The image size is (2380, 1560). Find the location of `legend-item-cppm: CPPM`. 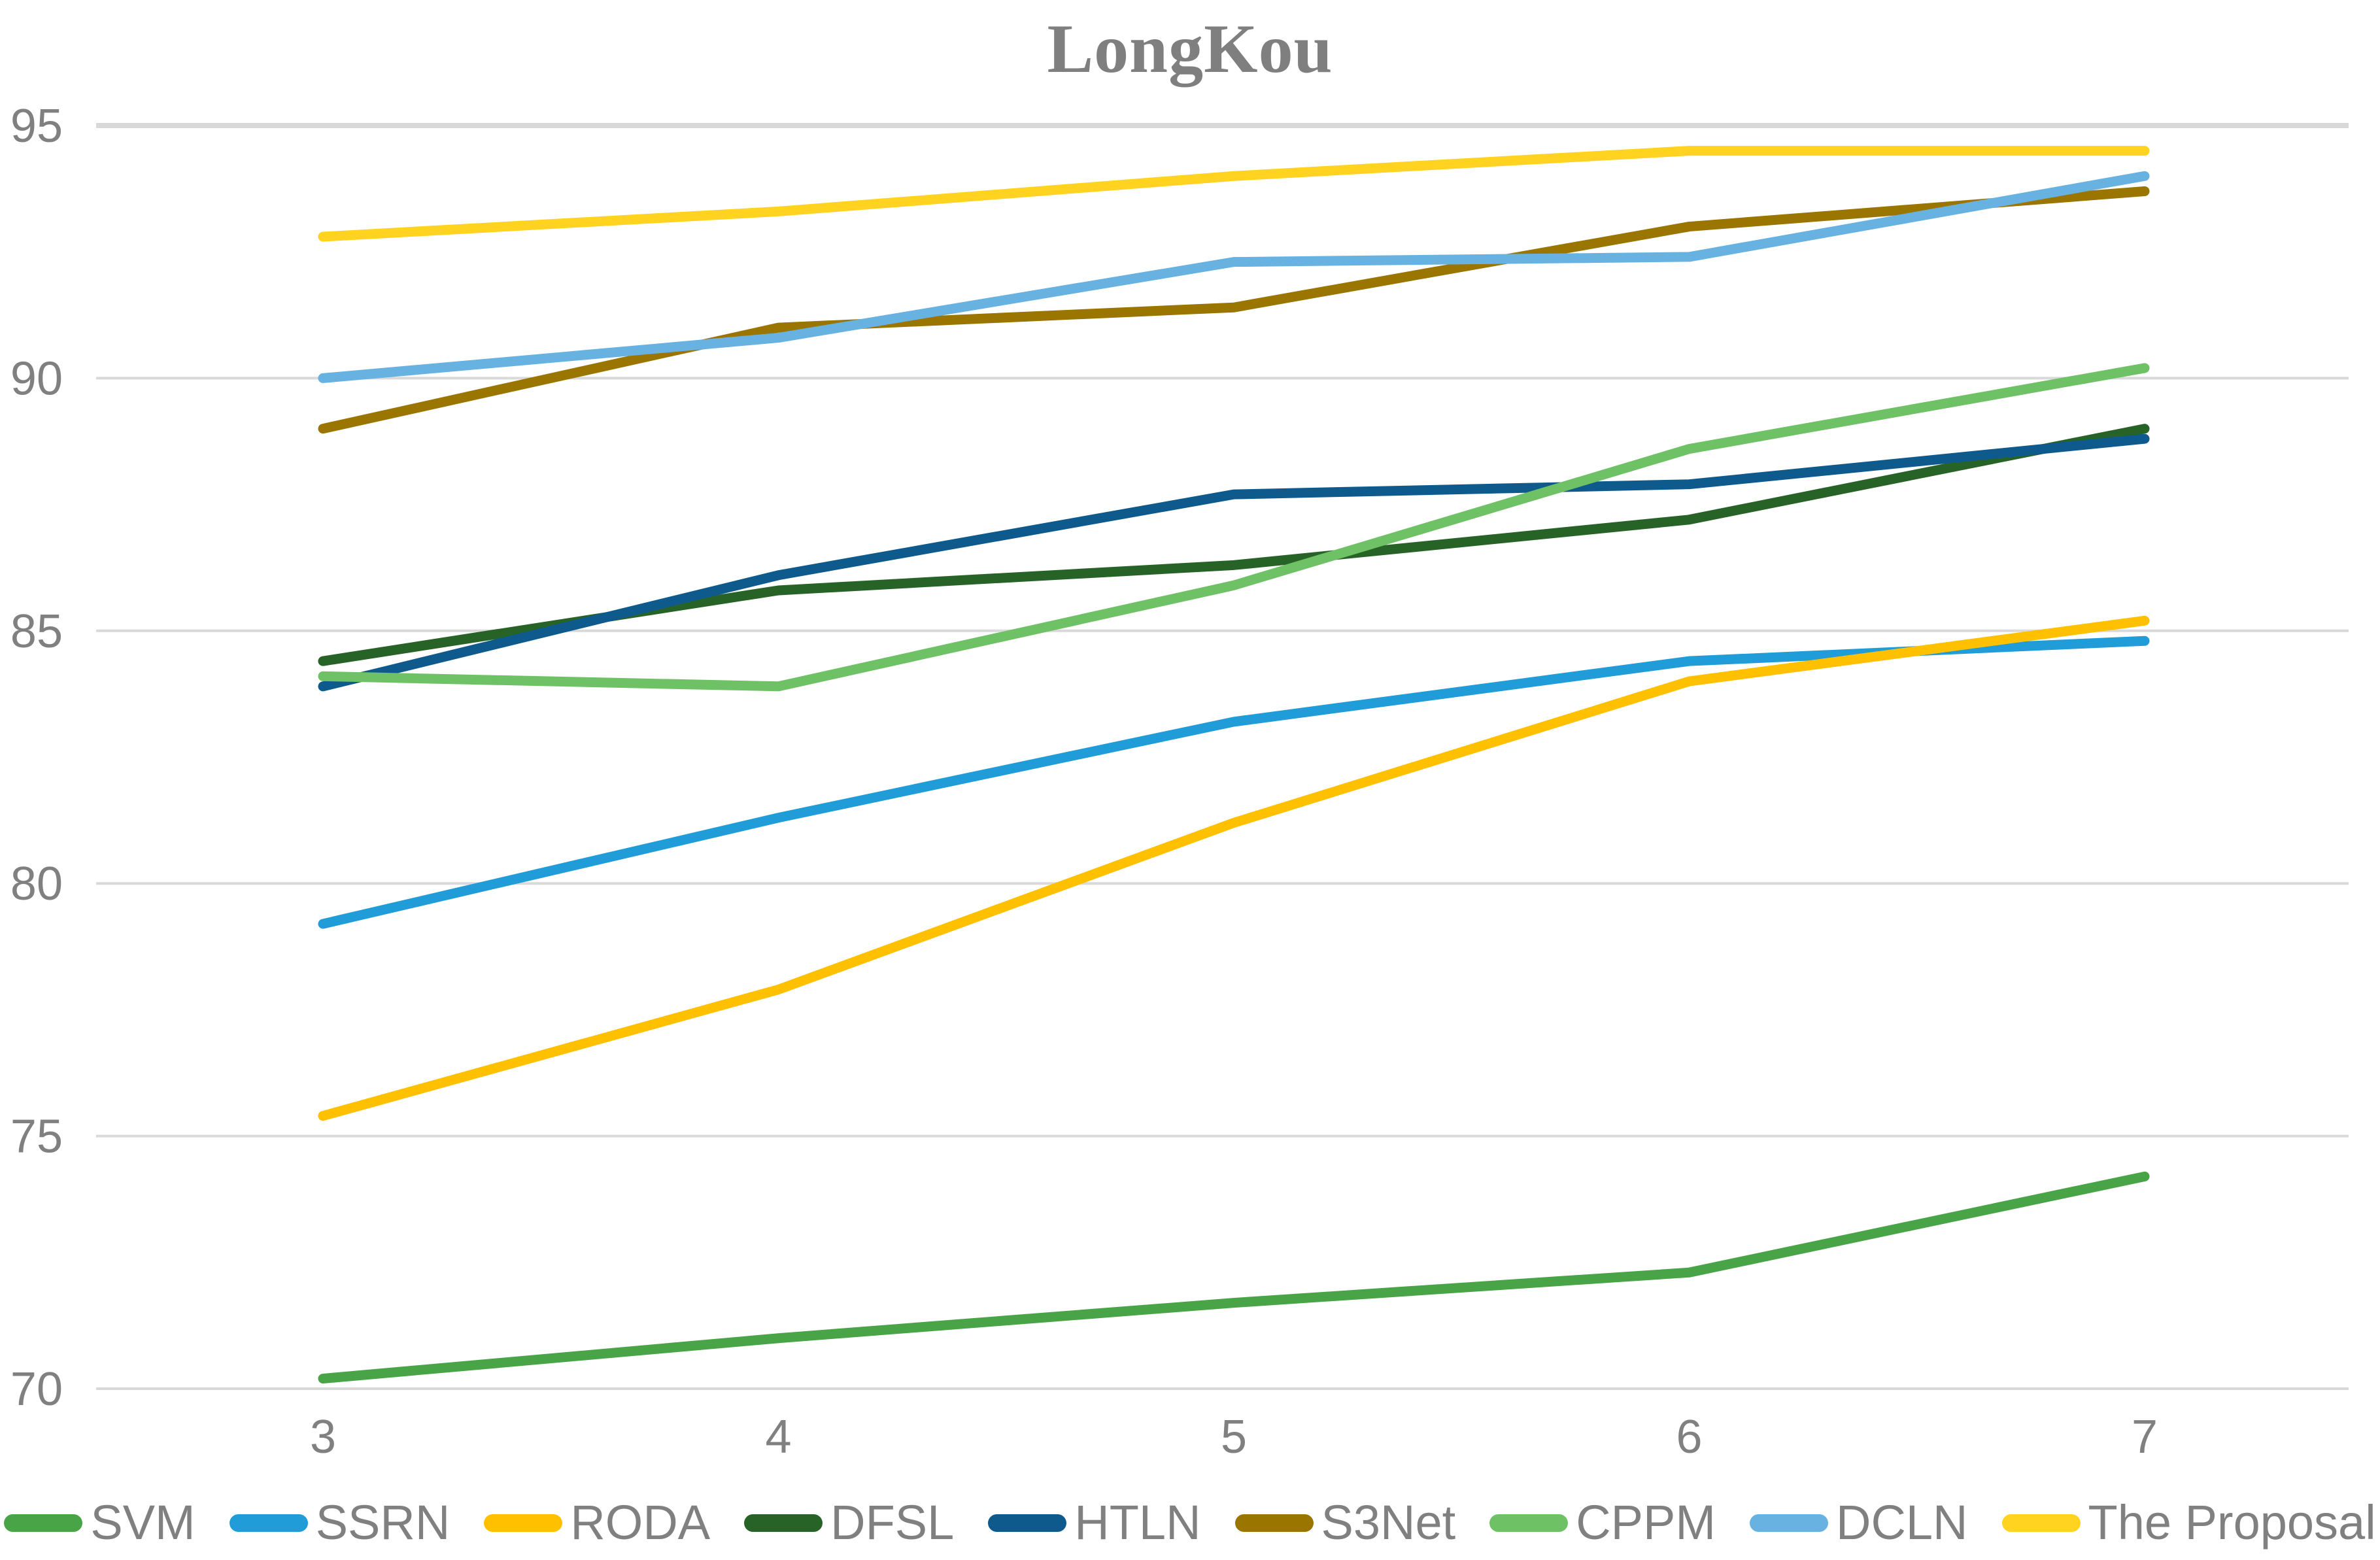

legend-item-cppm: CPPM is located at coordinates (1602, 1523).